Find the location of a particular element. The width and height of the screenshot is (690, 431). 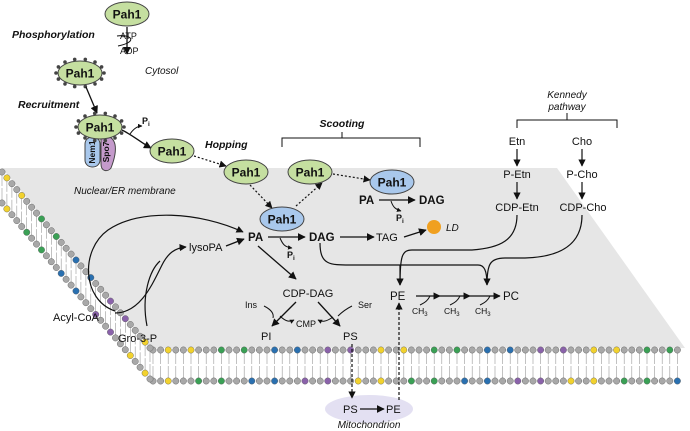

cdp-cho-label: CDP-Cho is located at coordinates (582, 208).